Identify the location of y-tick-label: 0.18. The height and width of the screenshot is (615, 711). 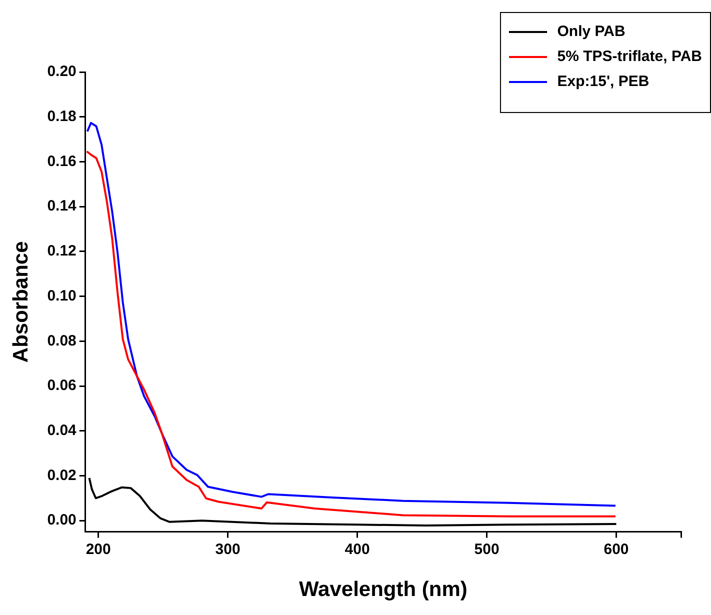
(61, 116).